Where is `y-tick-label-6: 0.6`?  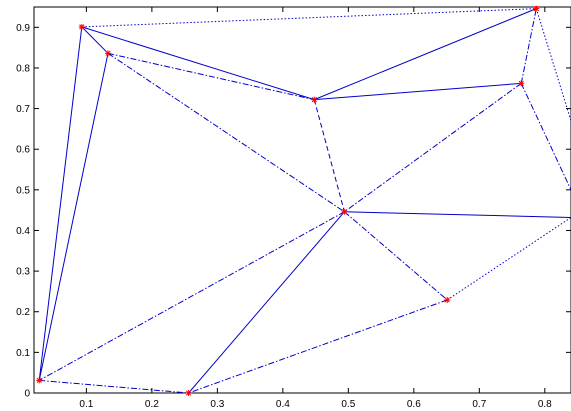
y-tick-label-6: 0.6 is located at coordinates (23, 150).